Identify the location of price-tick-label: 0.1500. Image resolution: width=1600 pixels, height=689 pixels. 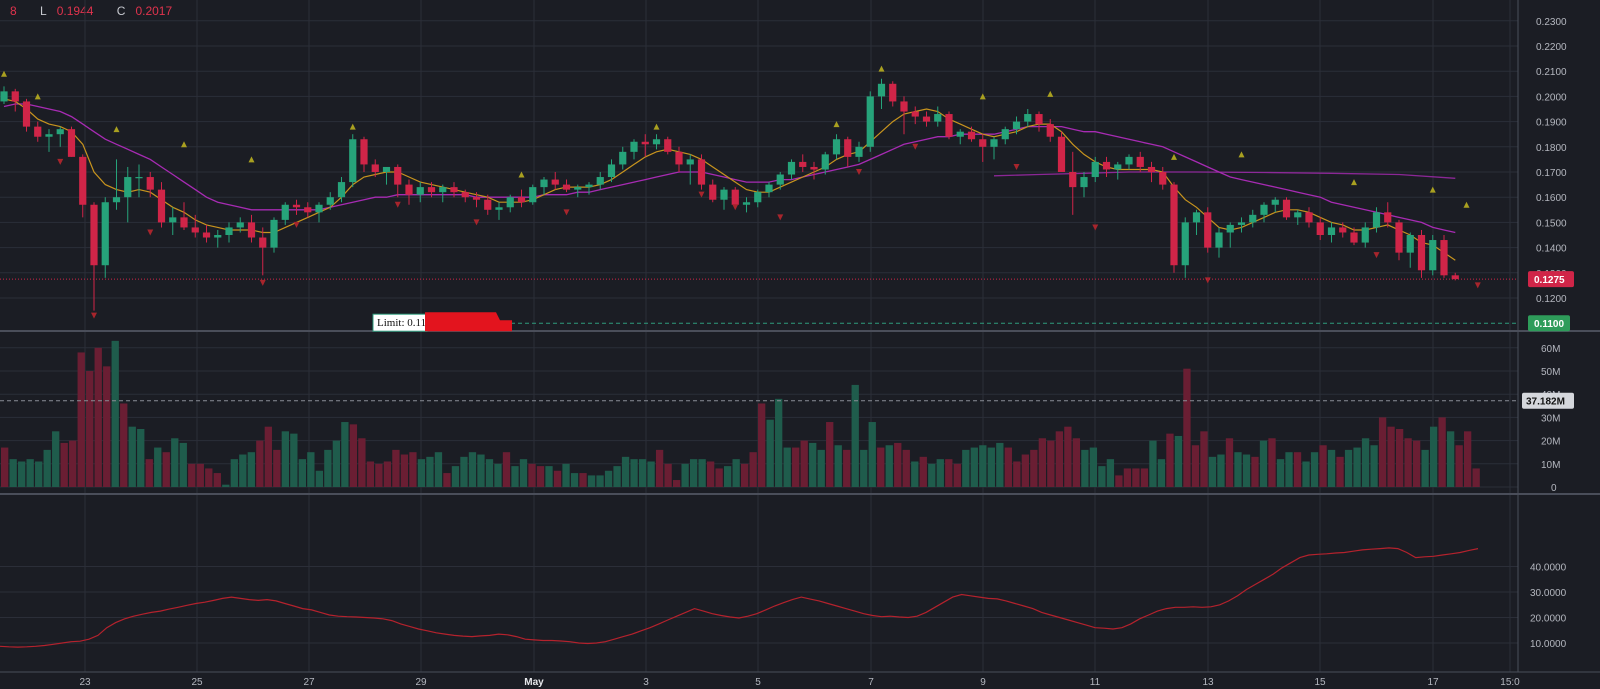
(1551, 223).